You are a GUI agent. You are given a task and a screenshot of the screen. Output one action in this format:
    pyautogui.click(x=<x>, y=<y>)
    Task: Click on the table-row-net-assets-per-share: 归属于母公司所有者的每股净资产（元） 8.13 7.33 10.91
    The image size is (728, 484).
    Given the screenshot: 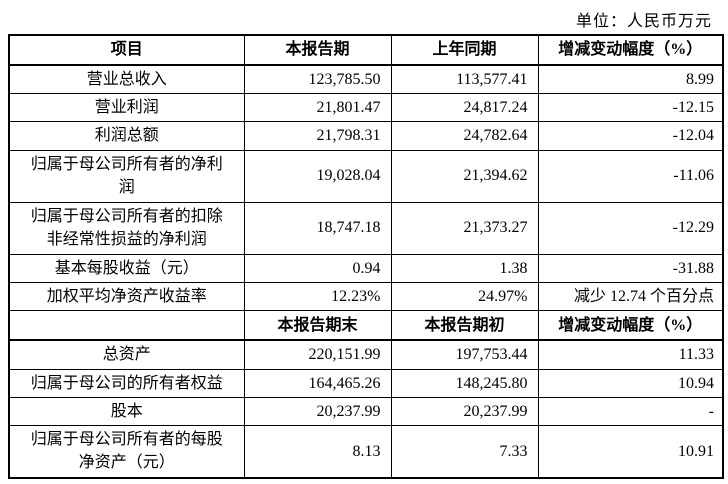 What is the action you would take?
    pyautogui.click(x=366, y=451)
    